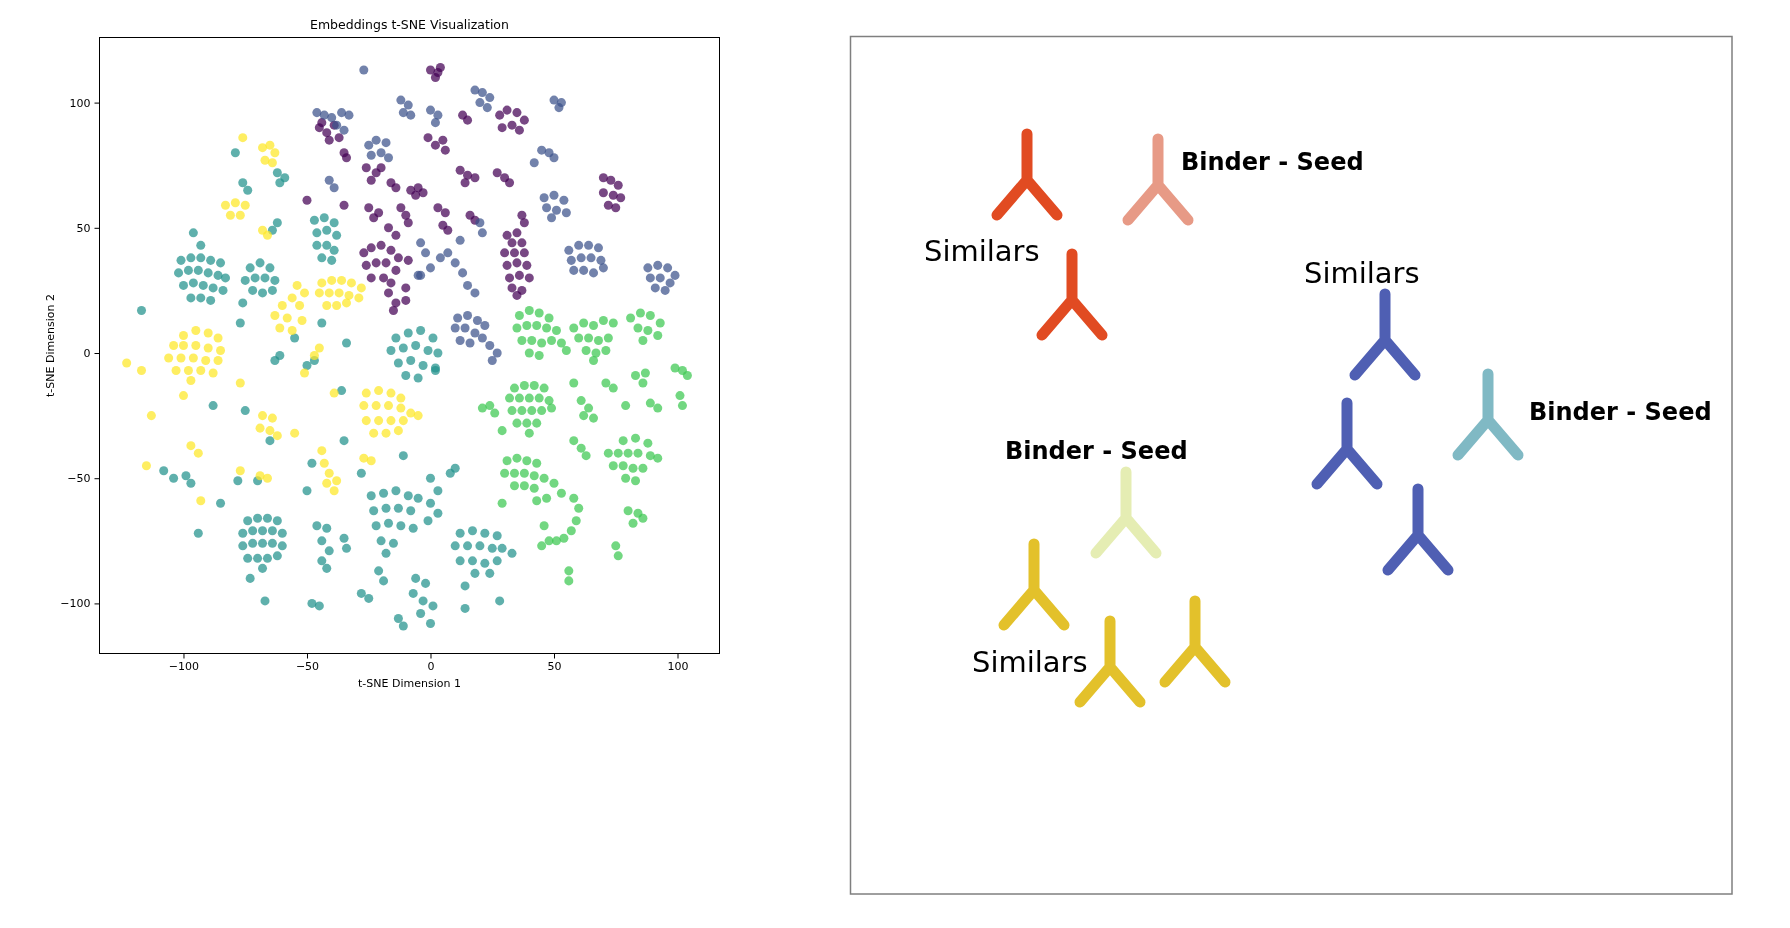 The image size is (1790, 928). Describe the element at coordinates (678, 667) in the screenshot. I see `x-tick-label: 100` at that location.